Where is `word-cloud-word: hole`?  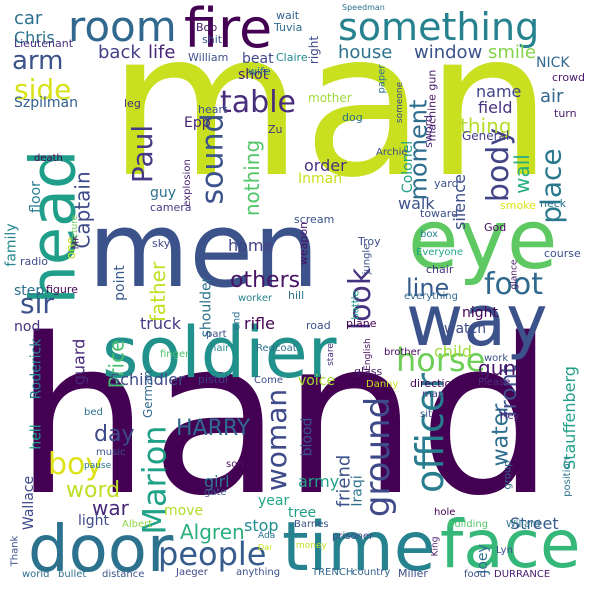 word-cloud-word: hole is located at coordinates (445, 512).